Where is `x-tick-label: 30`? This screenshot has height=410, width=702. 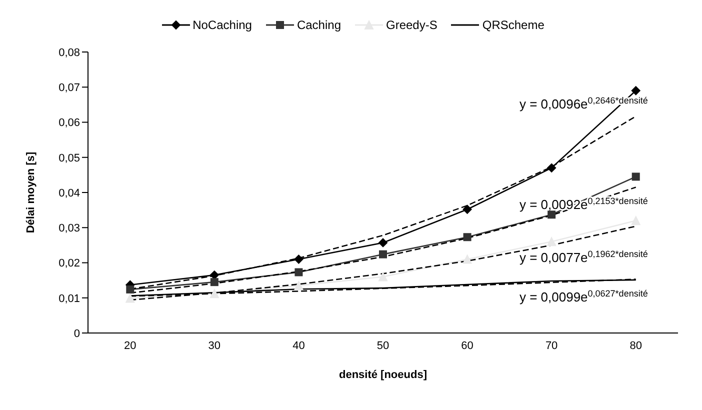 x-tick-label: 30 is located at coordinates (214, 346).